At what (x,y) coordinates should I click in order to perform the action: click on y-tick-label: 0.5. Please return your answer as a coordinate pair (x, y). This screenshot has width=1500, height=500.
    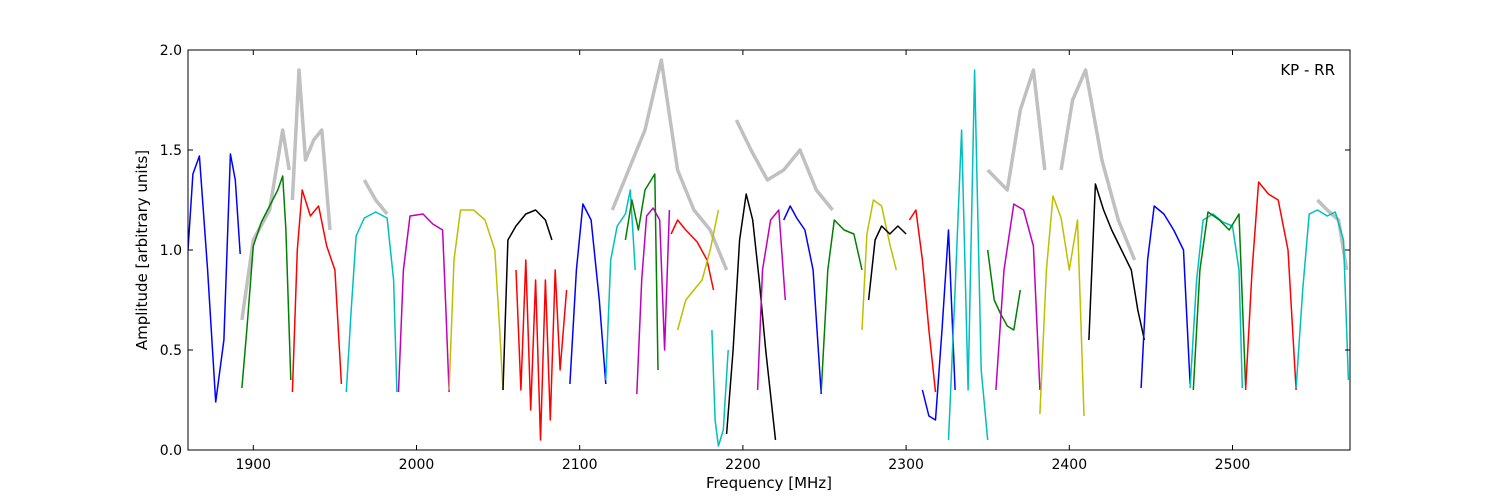
    Looking at the image, I should click on (171, 351).